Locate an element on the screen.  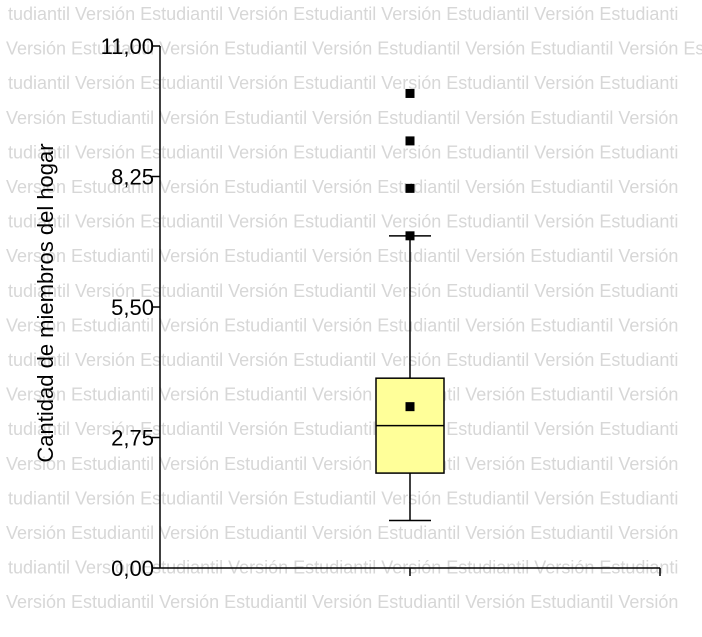
y-tick-label: 2,75 is located at coordinates (132, 438).